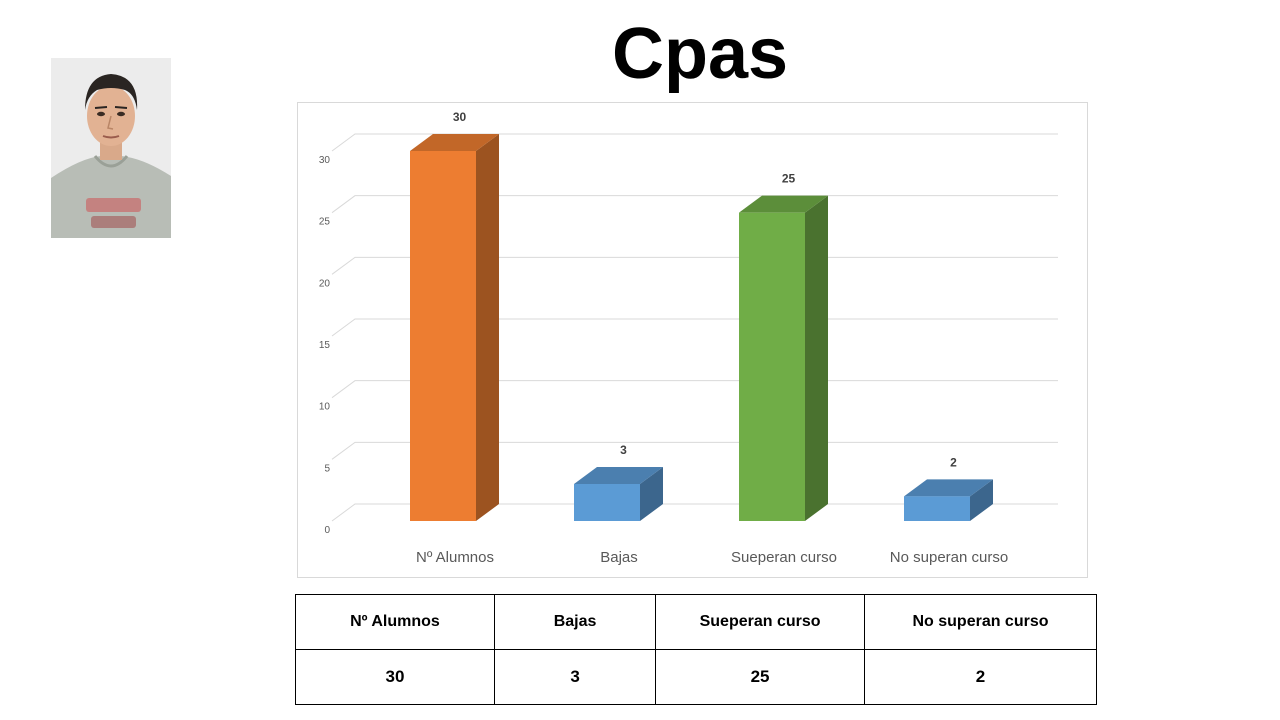 Image resolution: width=1280 pixels, height=720 pixels. I want to click on x-tick-label: Bajas, so click(619, 557).